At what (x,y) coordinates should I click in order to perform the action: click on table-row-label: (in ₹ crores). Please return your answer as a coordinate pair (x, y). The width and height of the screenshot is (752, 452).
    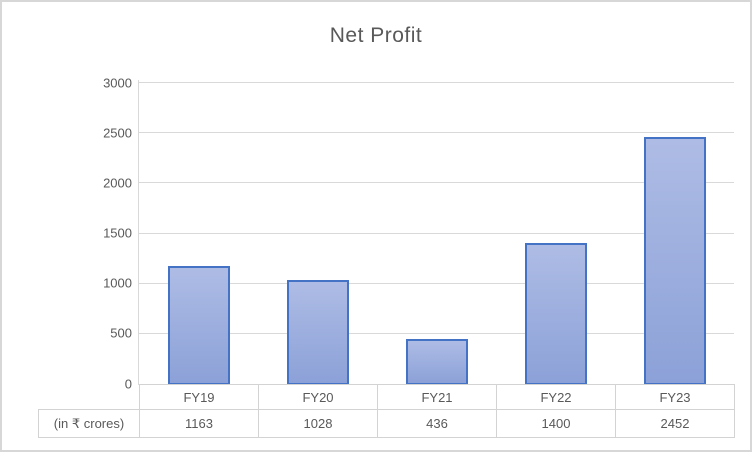
    Looking at the image, I should click on (89, 423).